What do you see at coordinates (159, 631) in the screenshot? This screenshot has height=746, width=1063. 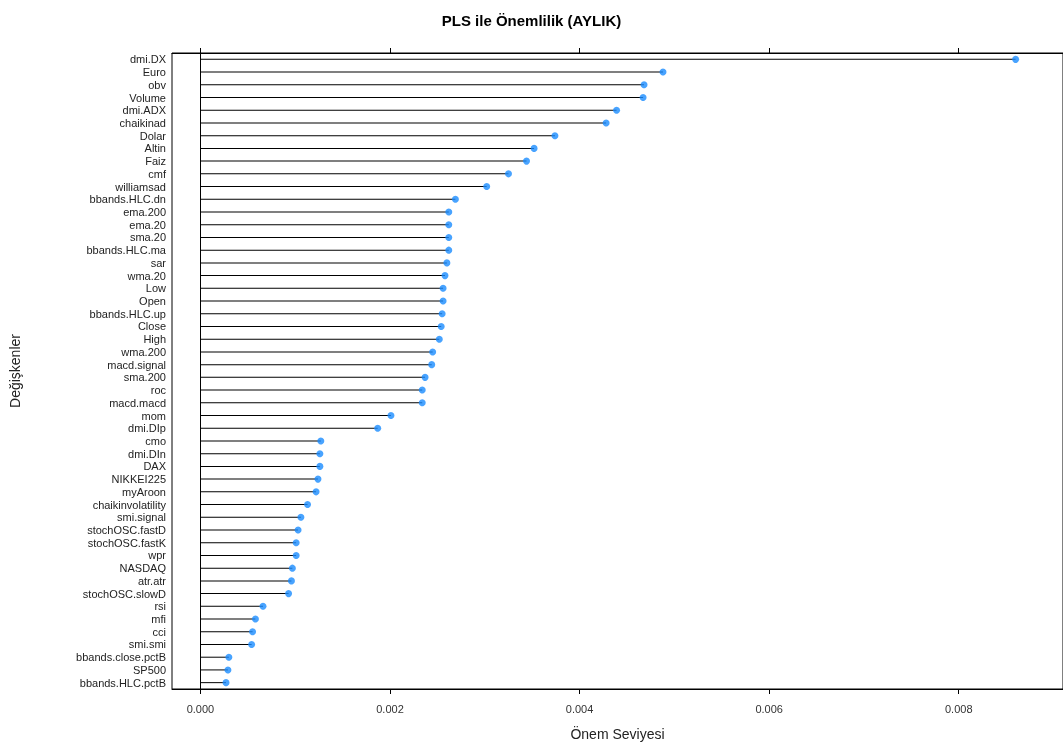 I see `y-tick-label: cci` at bounding box center [159, 631].